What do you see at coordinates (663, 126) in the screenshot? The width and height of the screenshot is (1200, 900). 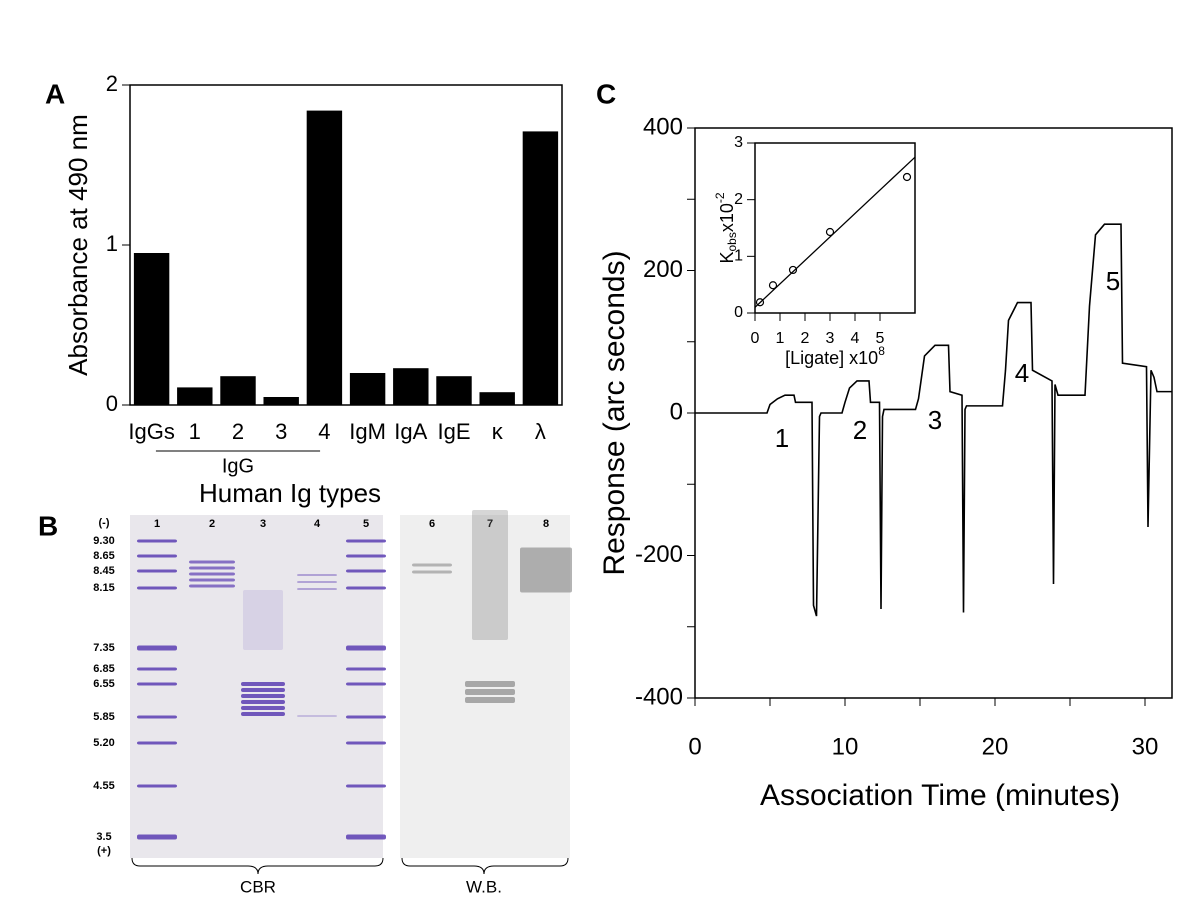 I see `y-tick-label: 400` at bounding box center [663, 126].